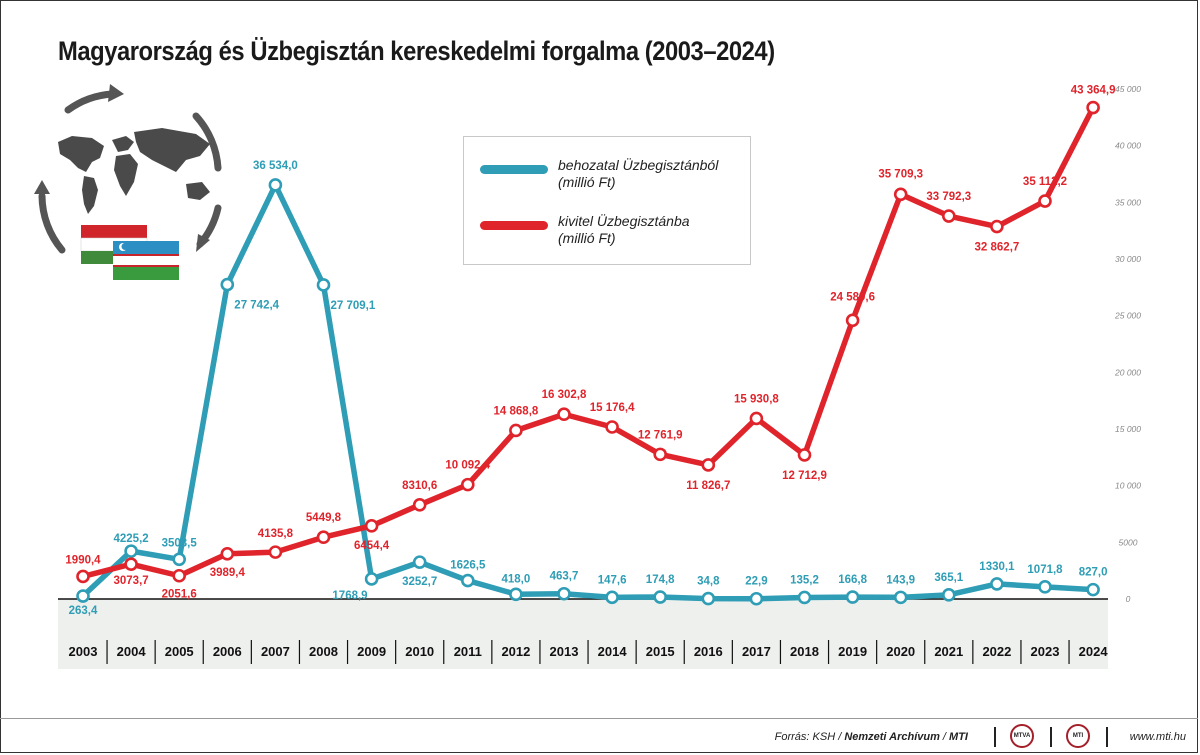 The width and height of the screenshot is (1200, 755). What do you see at coordinates (1127, 372) in the screenshot?
I see `y-tick-label: 20 000` at bounding box center [1127, 372].